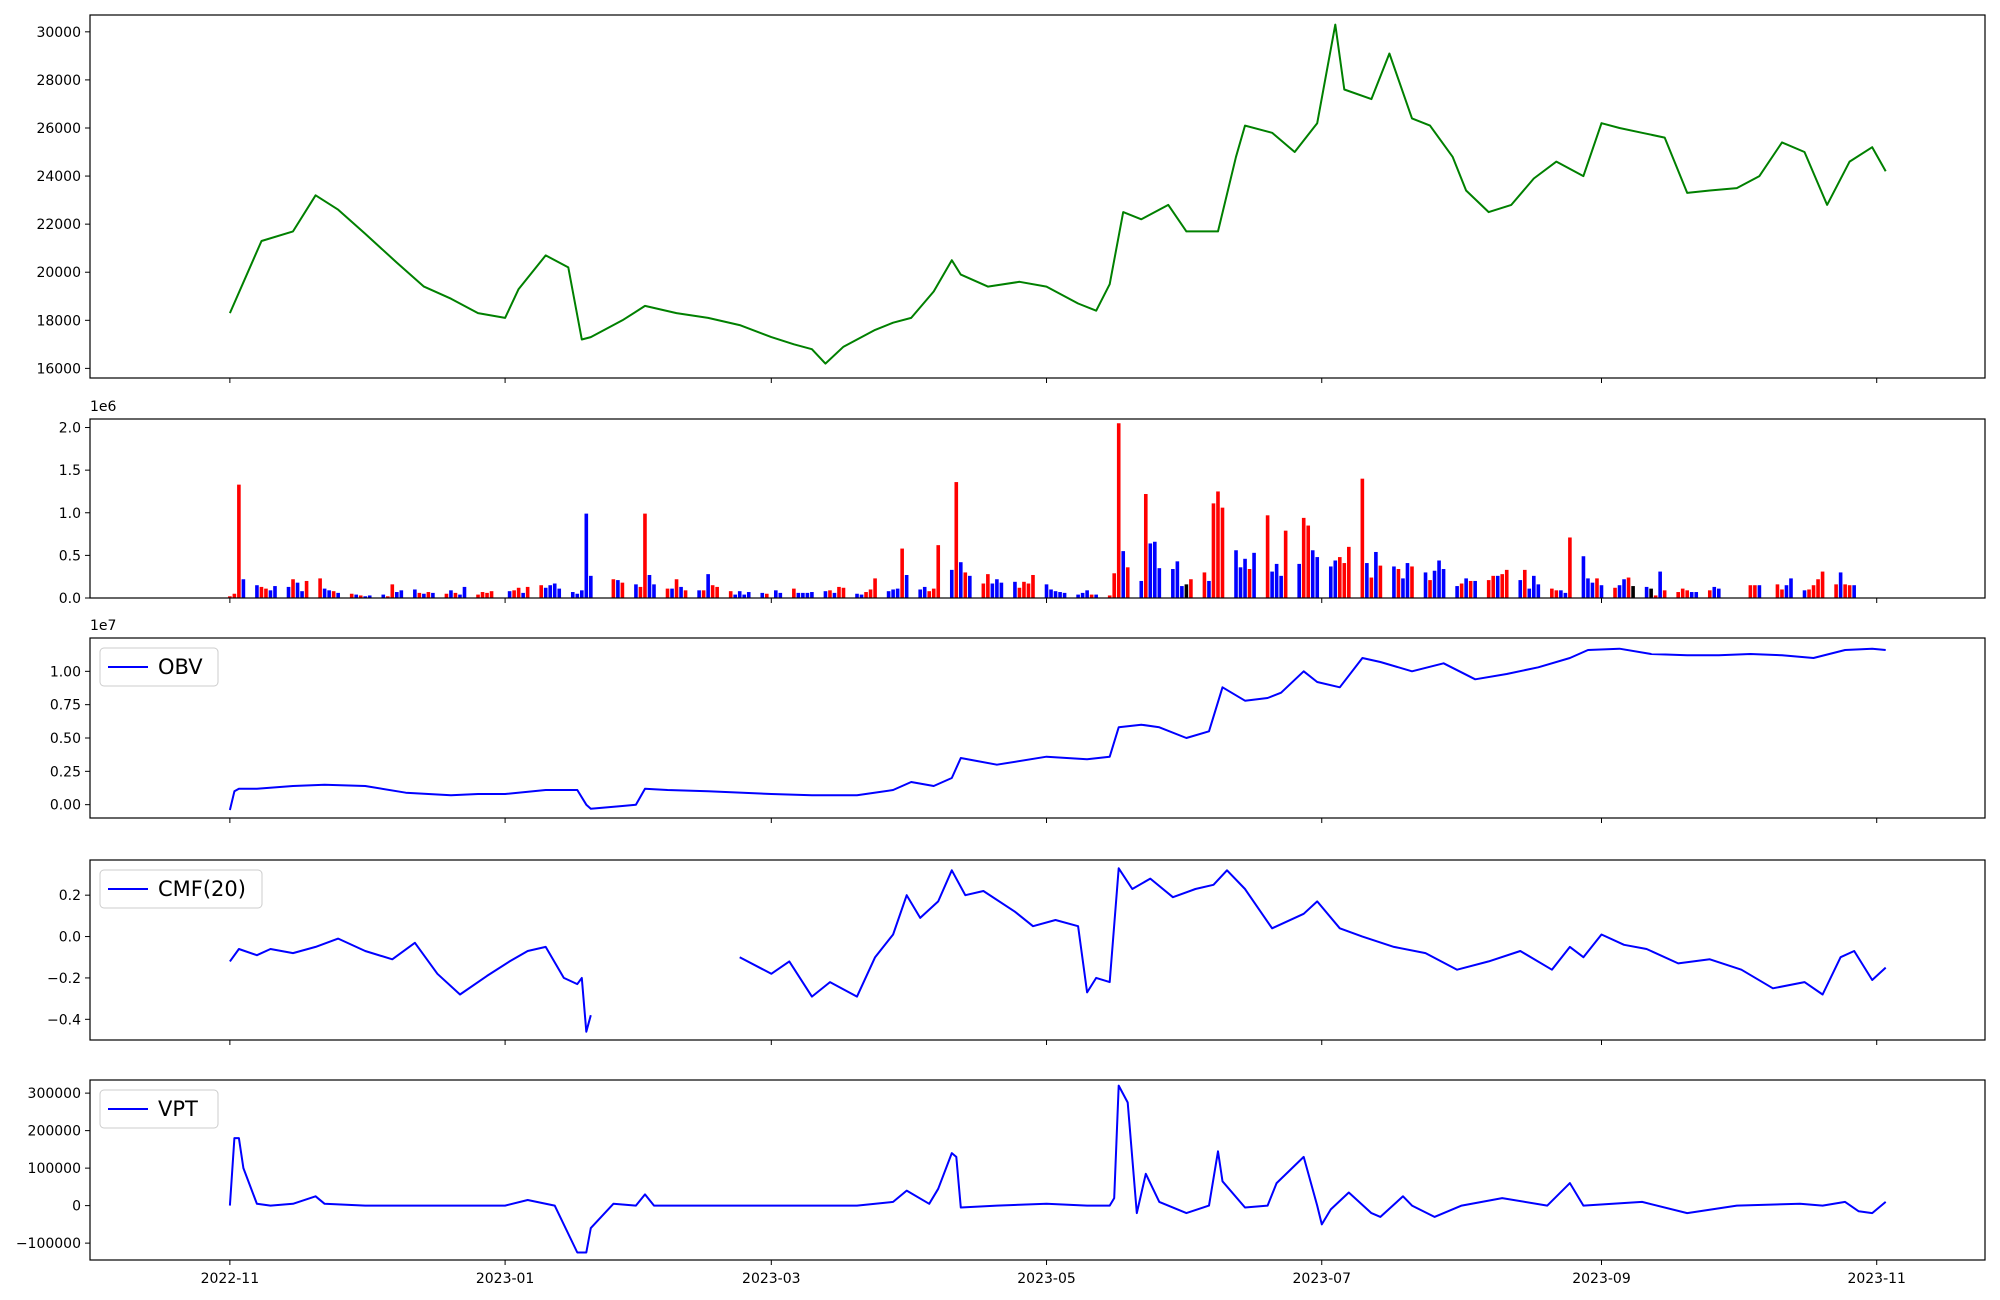 The height and width of the screenshot is (1300, 2000). I want to click on vpt-axes-frame, so click(1037, 1170).